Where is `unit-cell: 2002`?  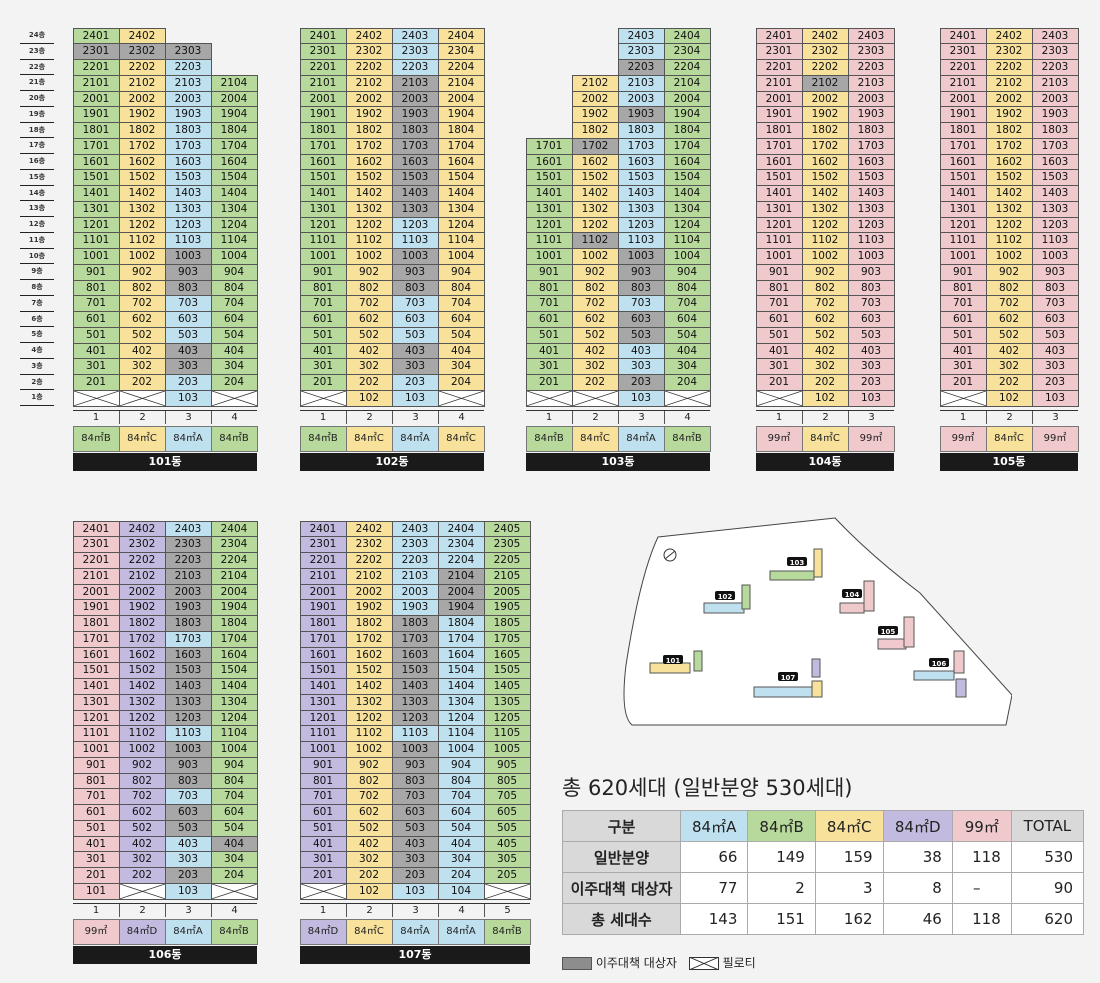 unit-cell: 2002 is located at coordinates (369, 592).